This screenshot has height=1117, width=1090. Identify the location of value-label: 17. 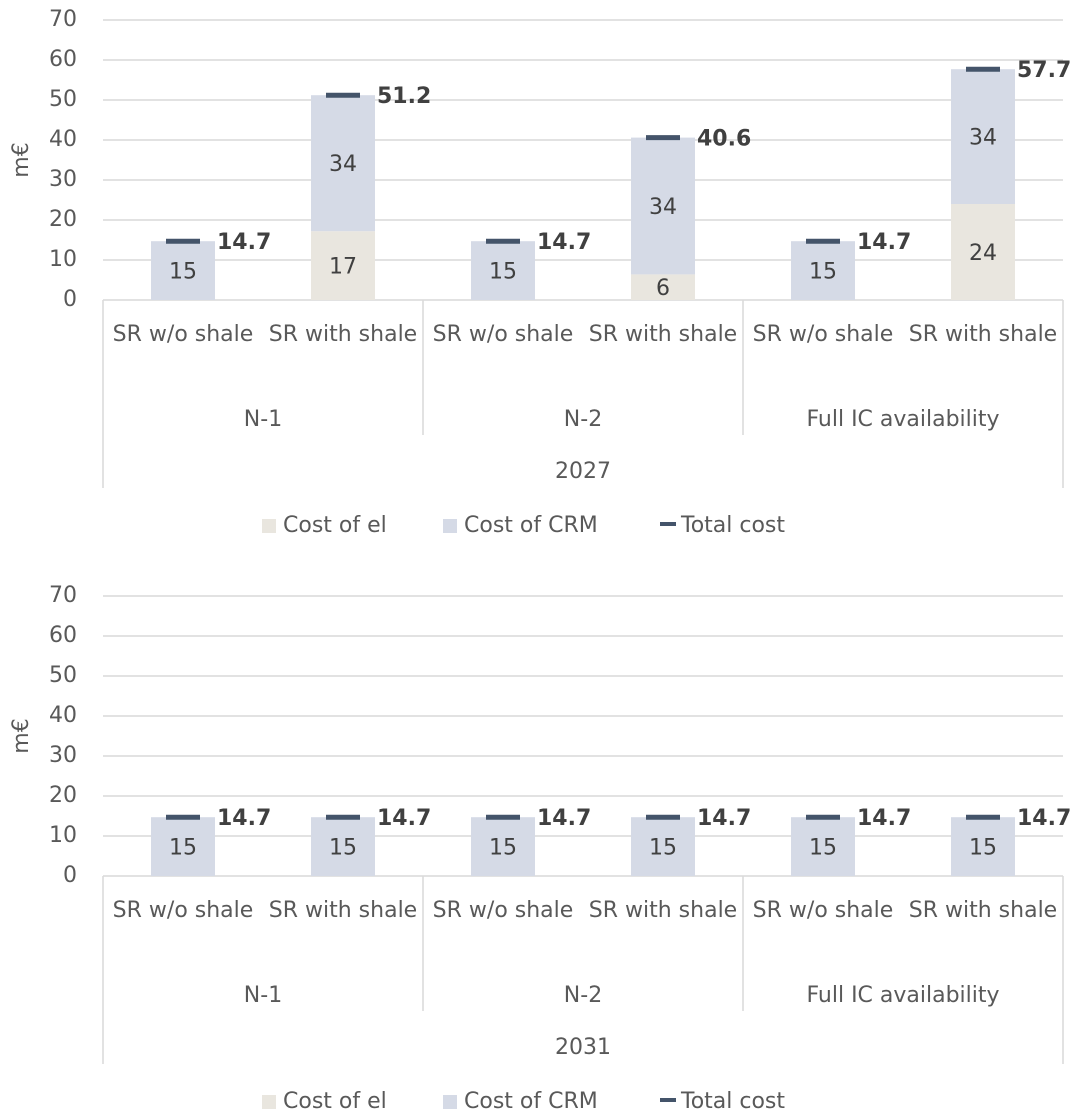
(343, 267).